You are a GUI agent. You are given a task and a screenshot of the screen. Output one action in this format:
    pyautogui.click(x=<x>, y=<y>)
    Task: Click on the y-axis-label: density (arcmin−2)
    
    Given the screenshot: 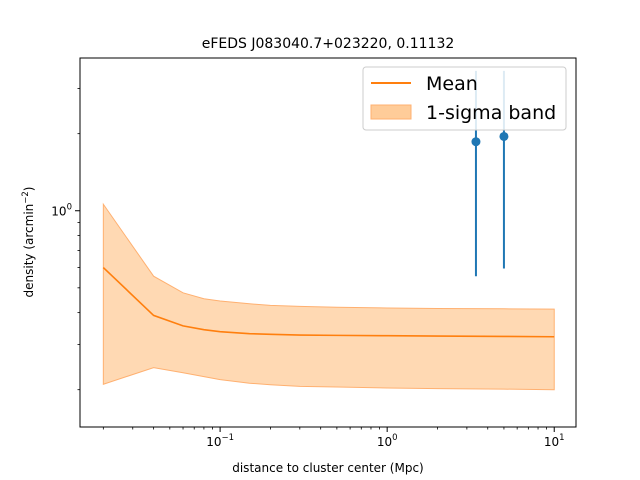 What is the action you would take?
    pyautogui.click(x=28, y=242)
    